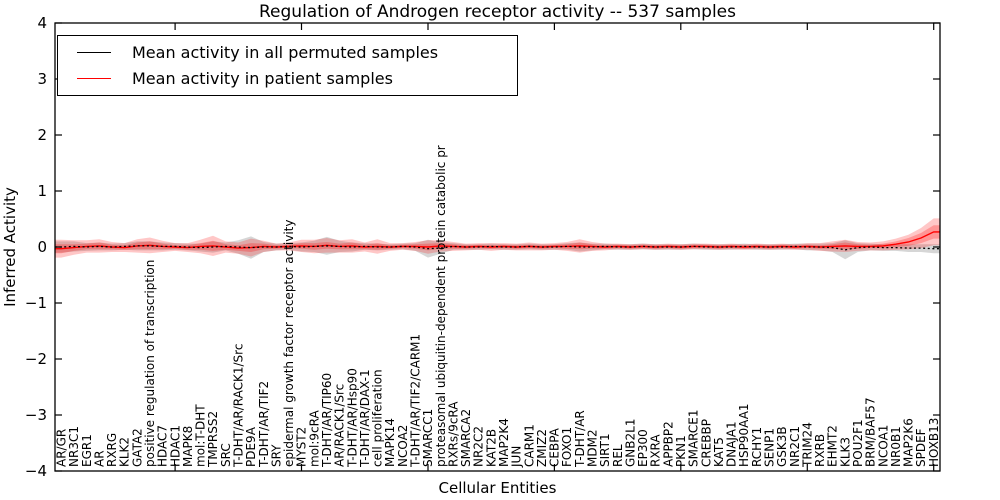  Describe the element at coordinates (479, 446) in the screenshot. I see `x-tick-label: NR2C2` at that location.